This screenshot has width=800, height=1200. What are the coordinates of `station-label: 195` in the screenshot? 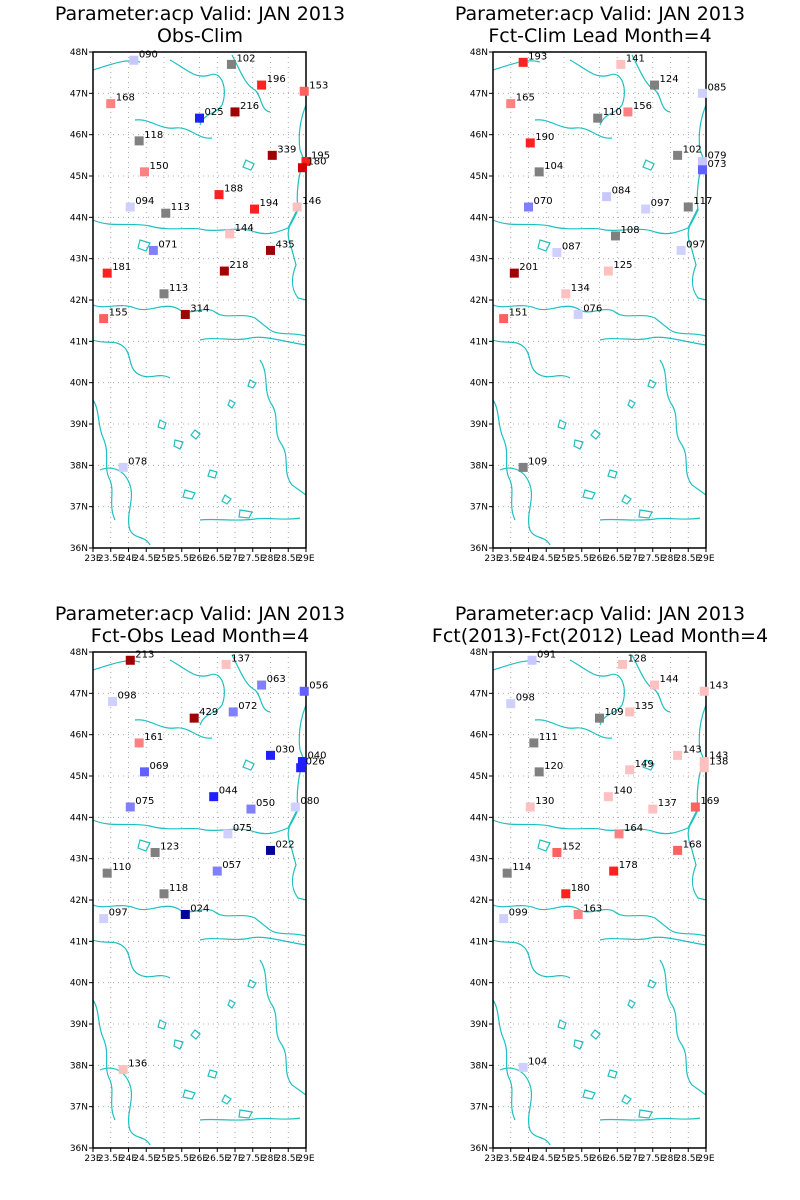 It's located at (320, 156).